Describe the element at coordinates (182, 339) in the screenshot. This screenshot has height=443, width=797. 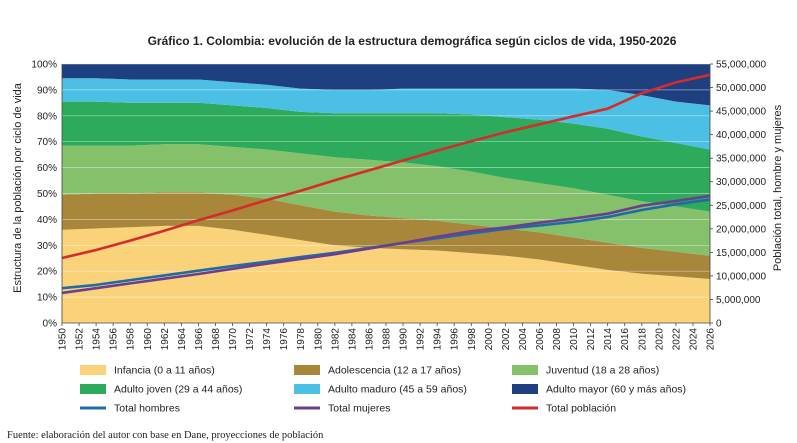
I see `x-tick-label: 1964` at that location.